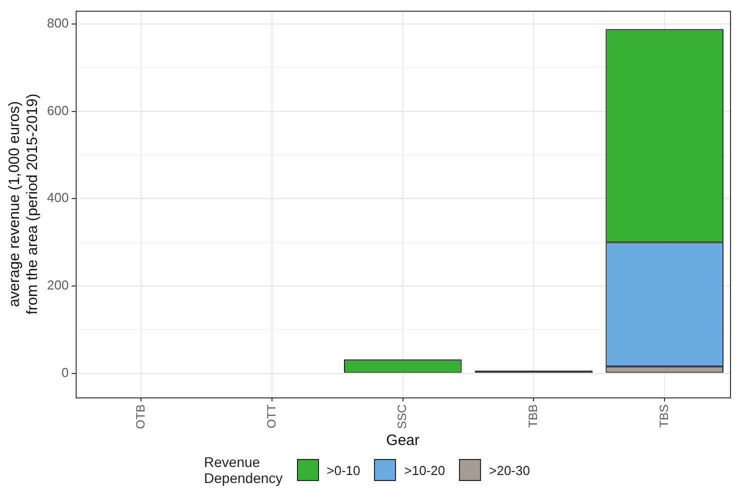  Describe the element at coordinates (403, 441) in the screenshot. I see `x-axis-title: Gear` at that location.